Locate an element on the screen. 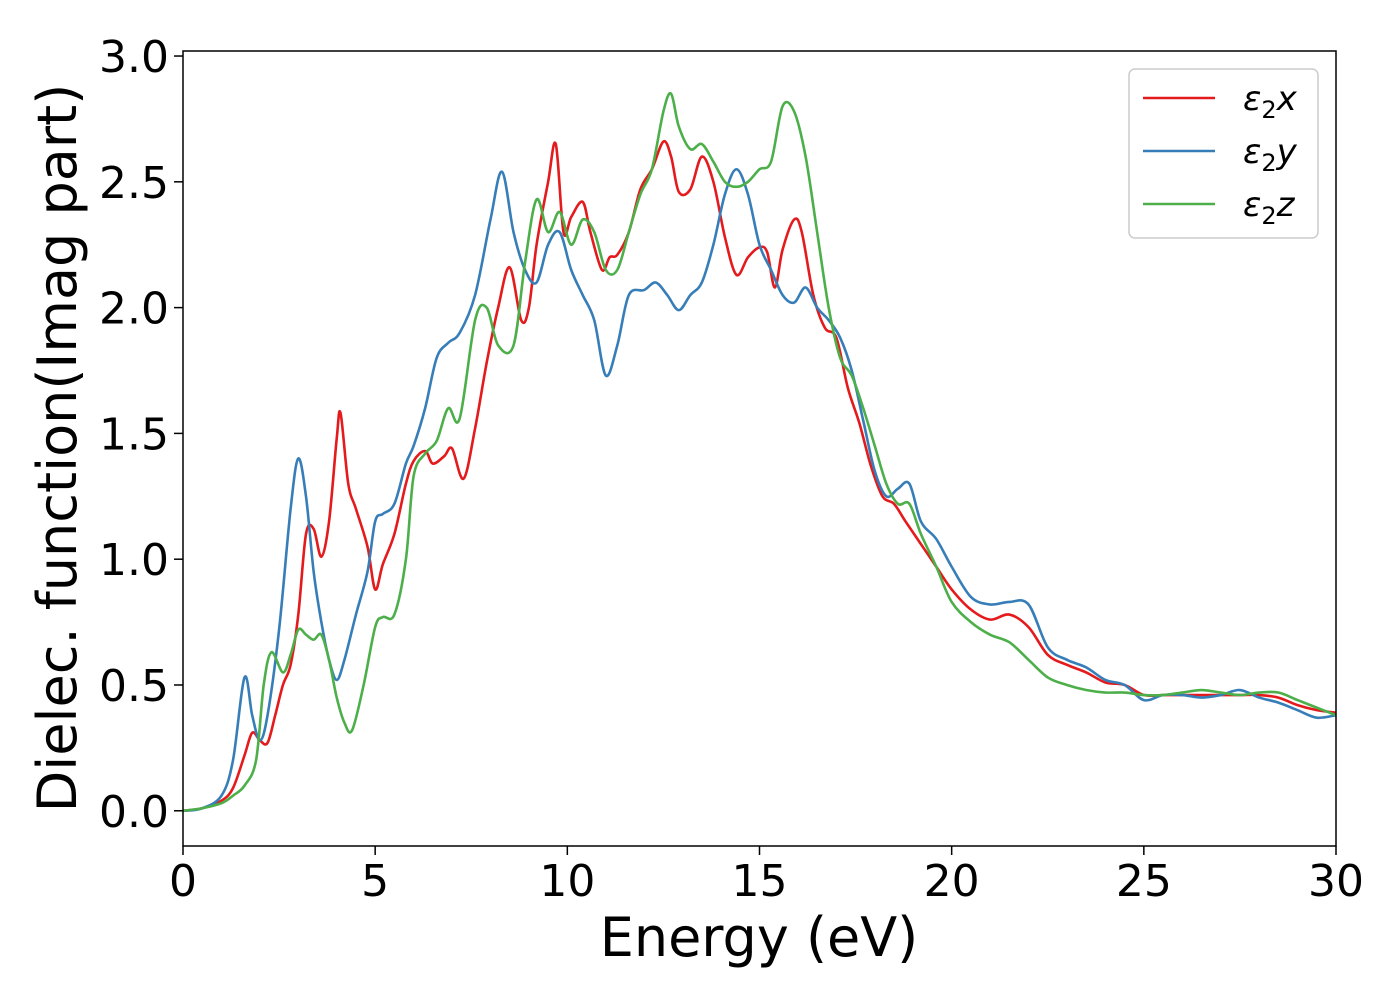 The width and height of the screenshot is (1400, 1000). legend-label-z: ε2z is located at coordinates (1269, 207).